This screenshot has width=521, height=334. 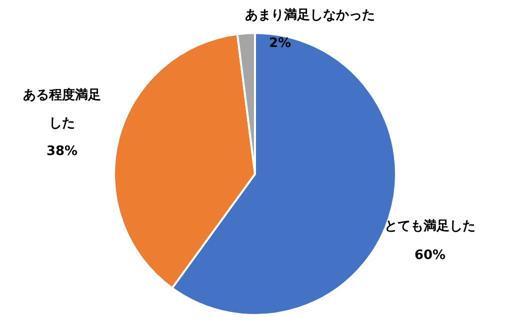 What do you see at coordinates (430, 255) in the screenshot?
I see `data-label: 60%` at bounding box center [430, 255].